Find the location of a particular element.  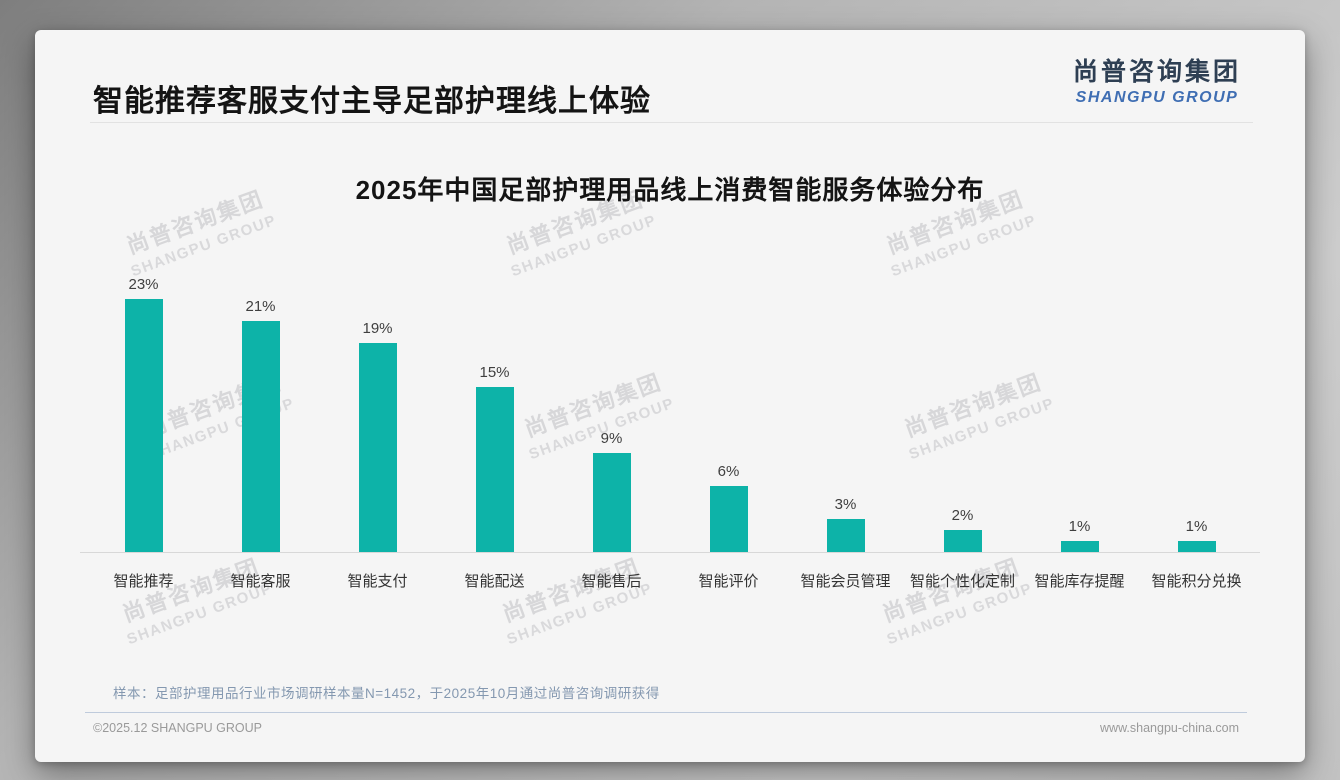

brand-logo: 尚普咨询集团 SHANGPU GROUP is located at coordinates (1157, 79).